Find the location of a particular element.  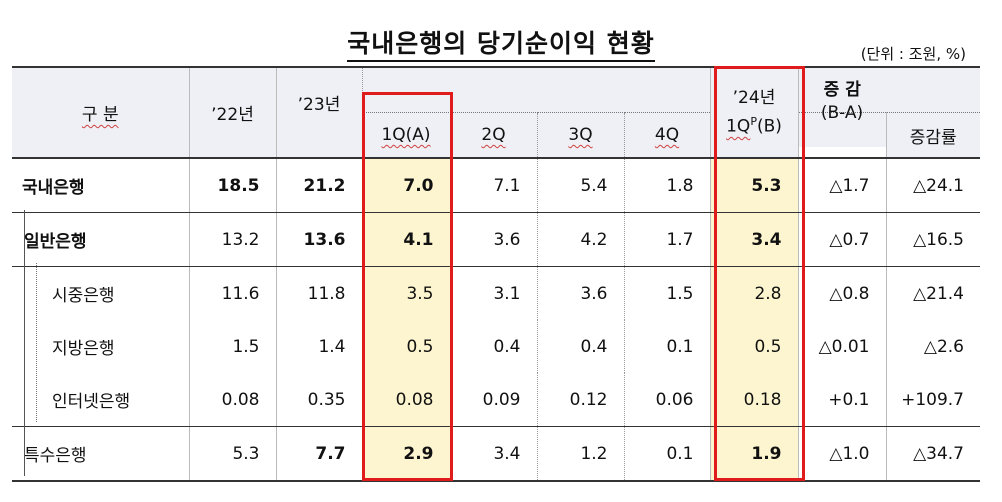

cell-q2: 0.09 is located at coordinates (493, 400).